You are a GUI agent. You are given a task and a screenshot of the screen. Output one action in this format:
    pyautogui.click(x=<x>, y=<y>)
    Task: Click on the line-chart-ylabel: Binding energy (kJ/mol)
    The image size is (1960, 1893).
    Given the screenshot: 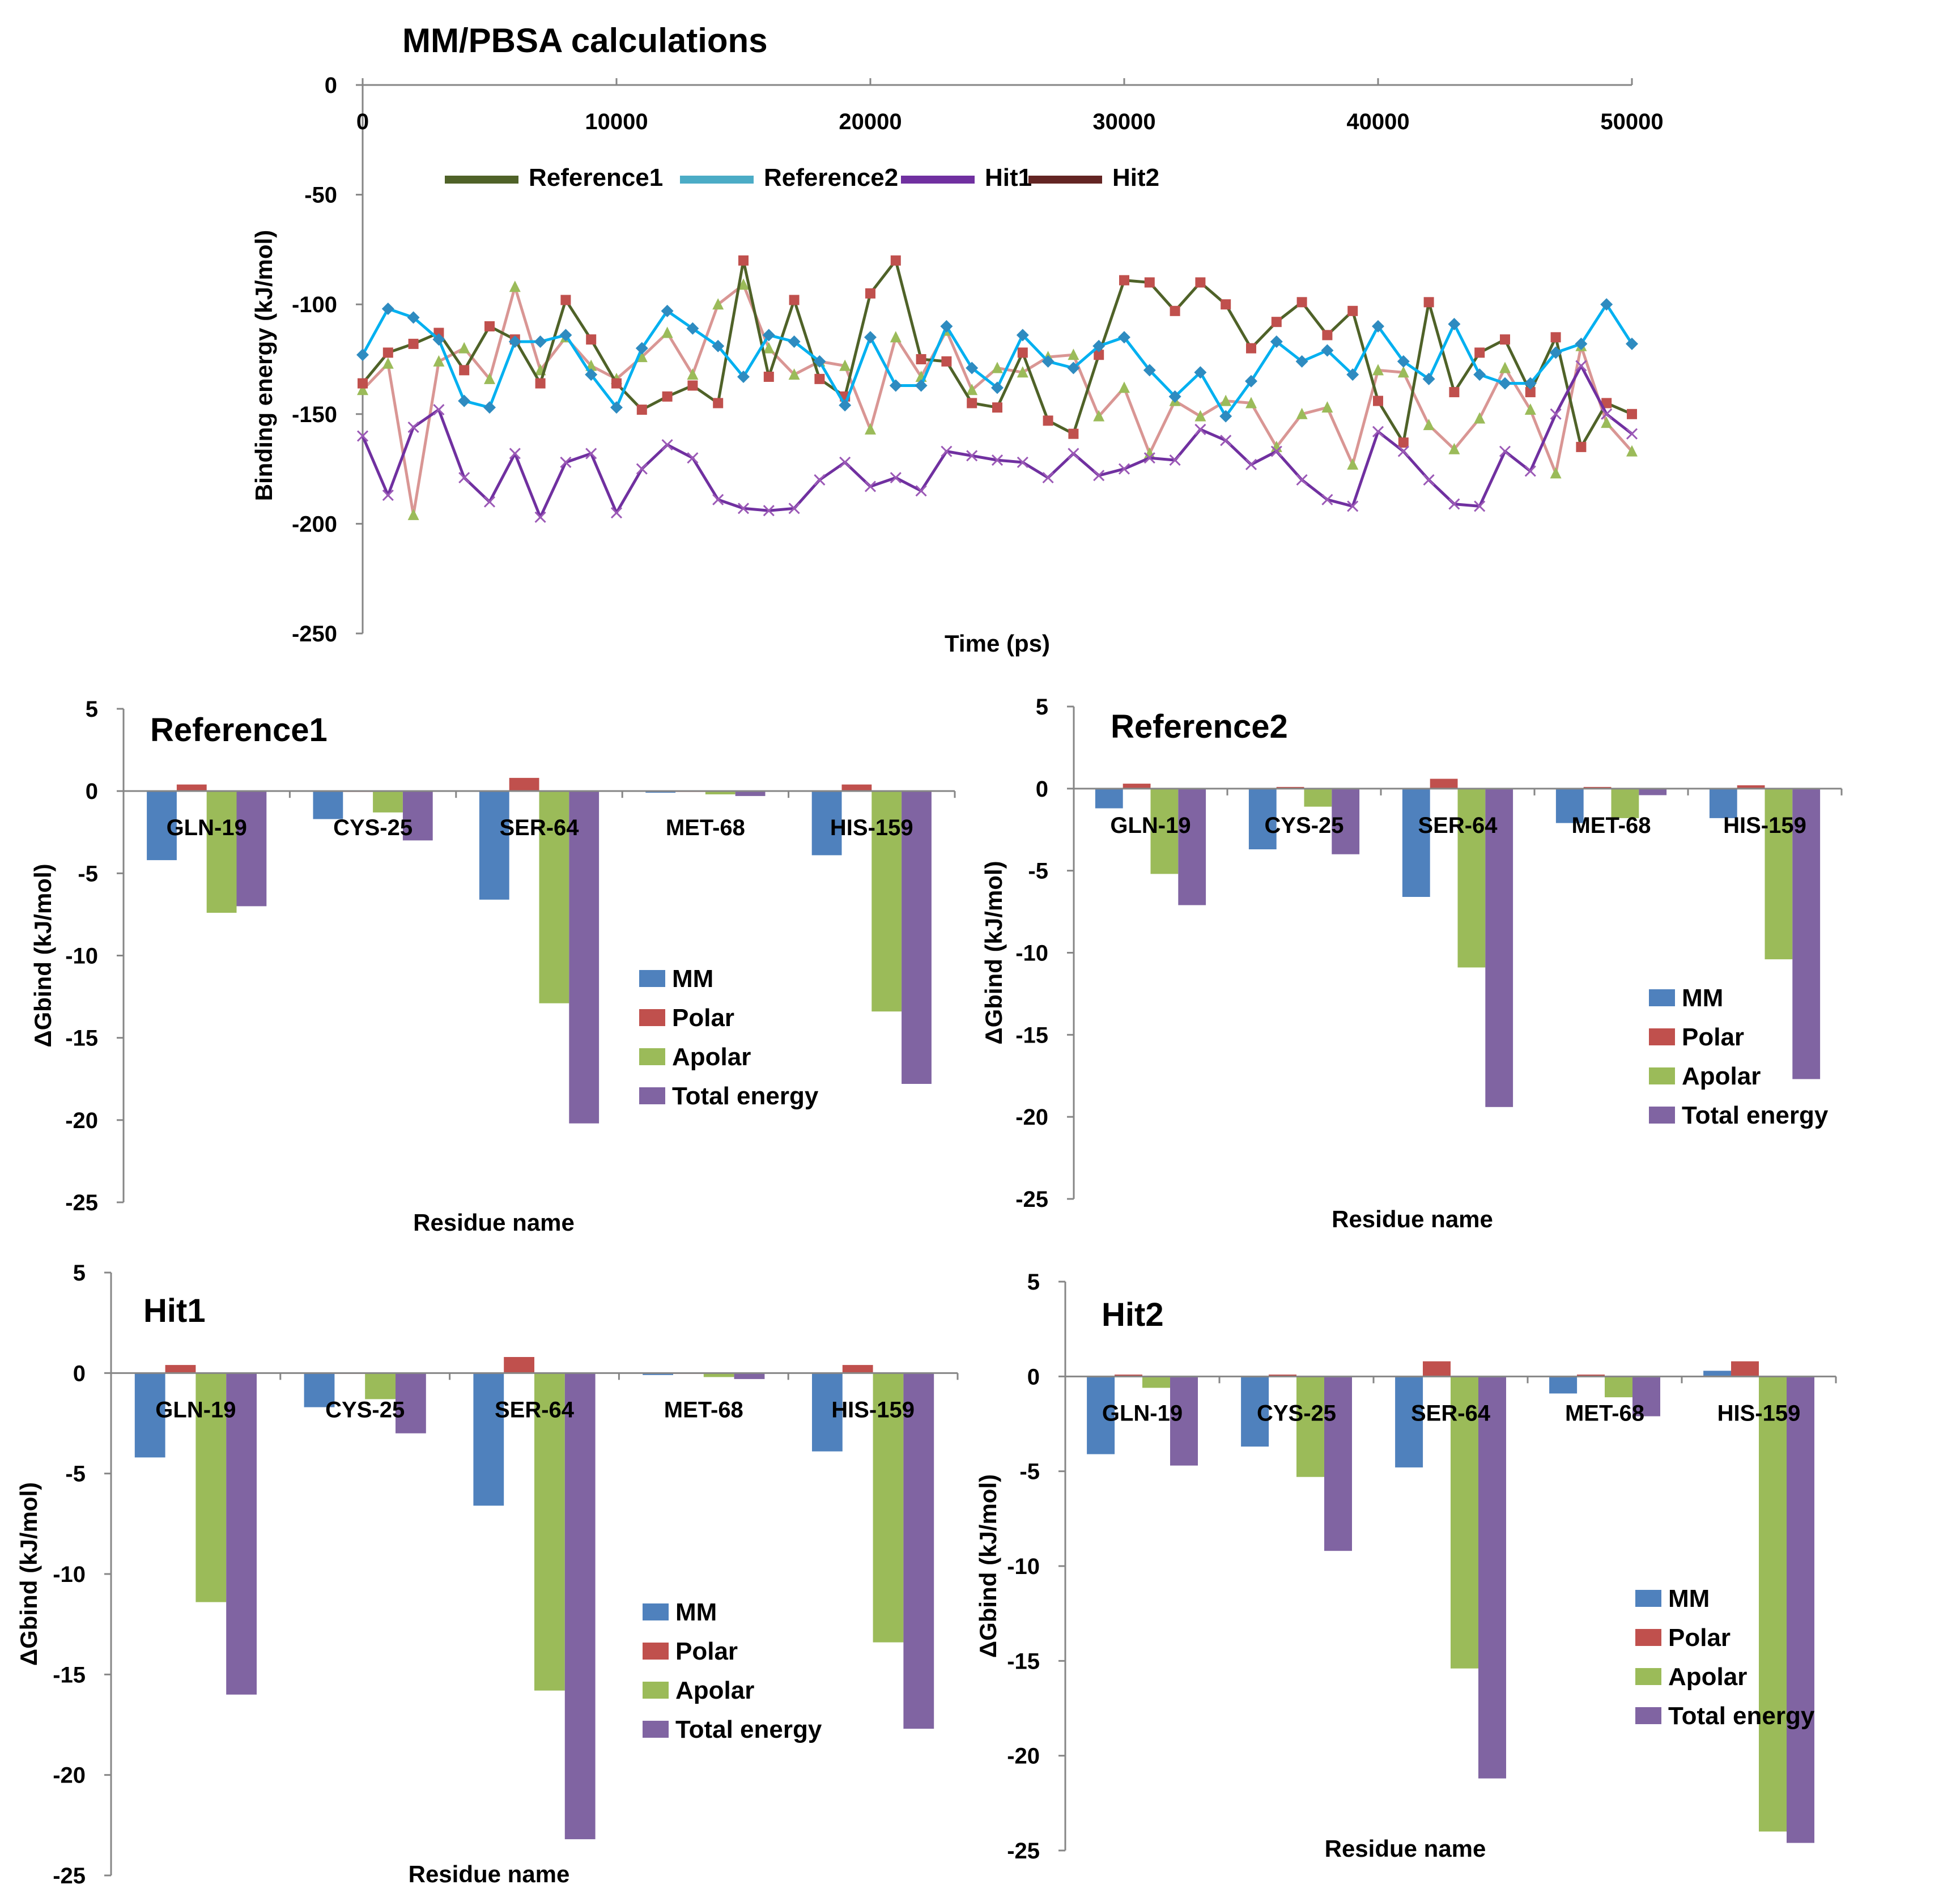 What is the action you would take?
    pyautogui.click(x=263, y=365)
    